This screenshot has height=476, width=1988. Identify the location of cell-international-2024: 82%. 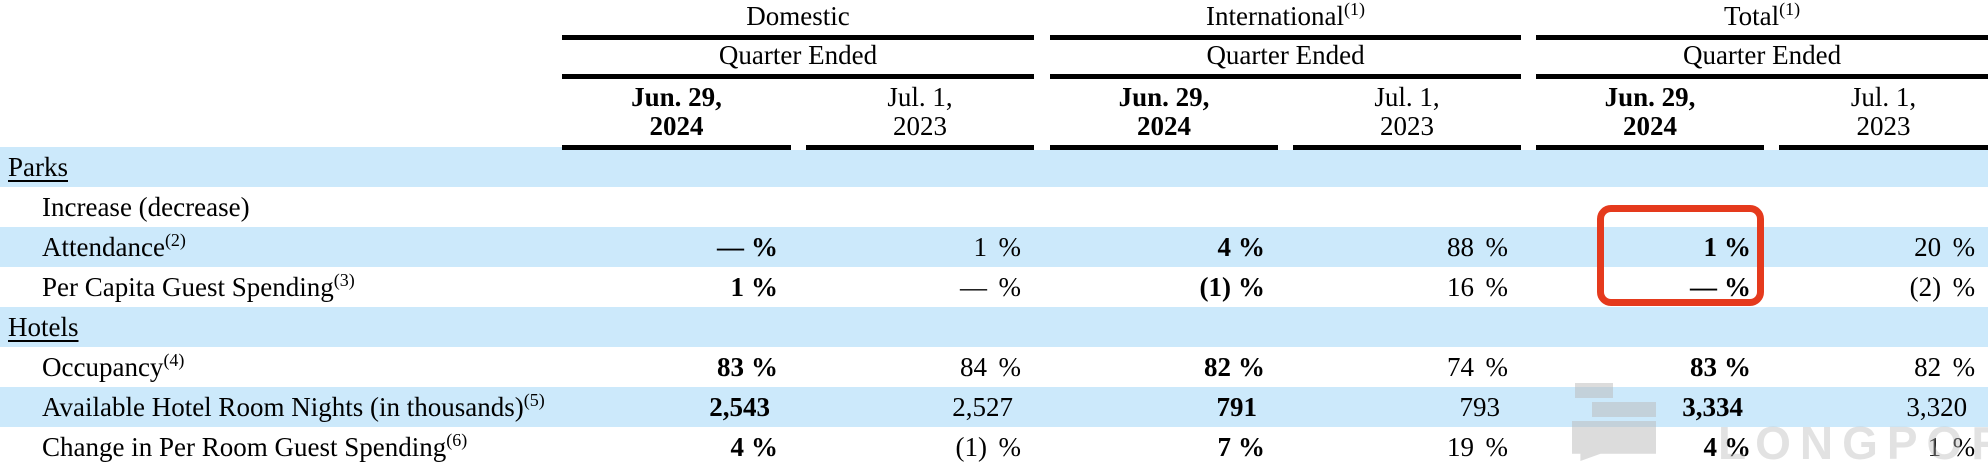
(1235, 366).